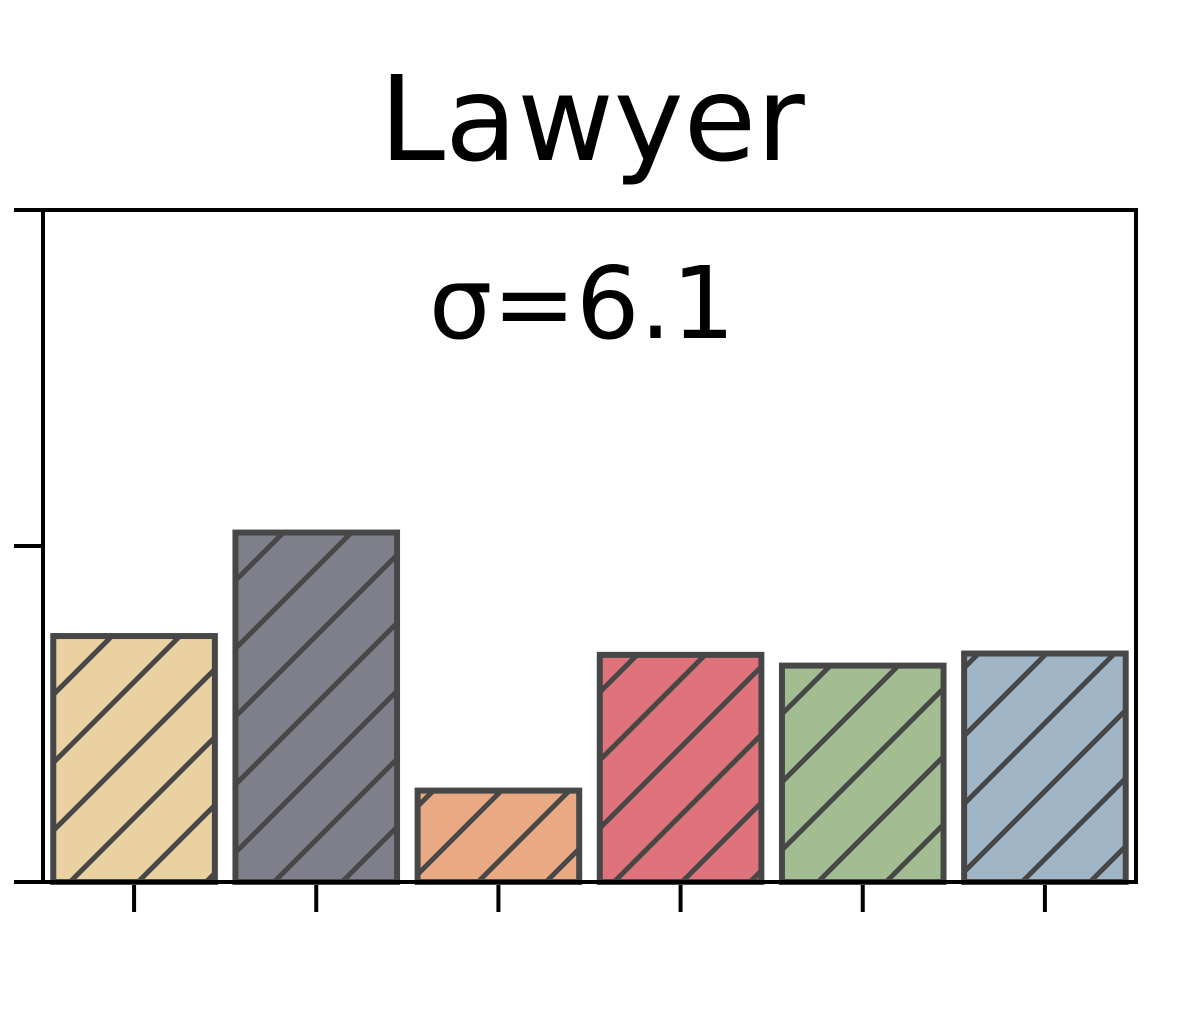  I want to click on chart-title: Lawyer, so click(592, 119).